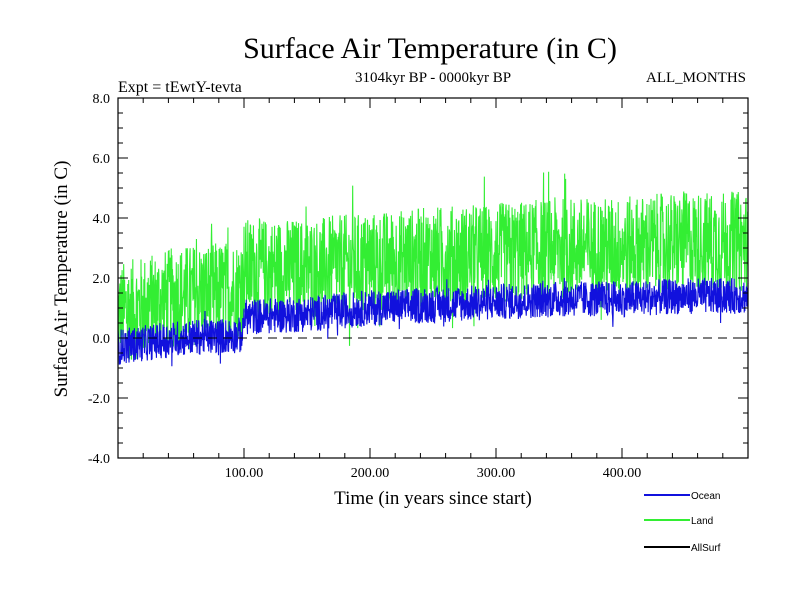 The height and width of the screenshot is (600, 800). I want to click on y-tick-label: 4.0, so click(102, 219).